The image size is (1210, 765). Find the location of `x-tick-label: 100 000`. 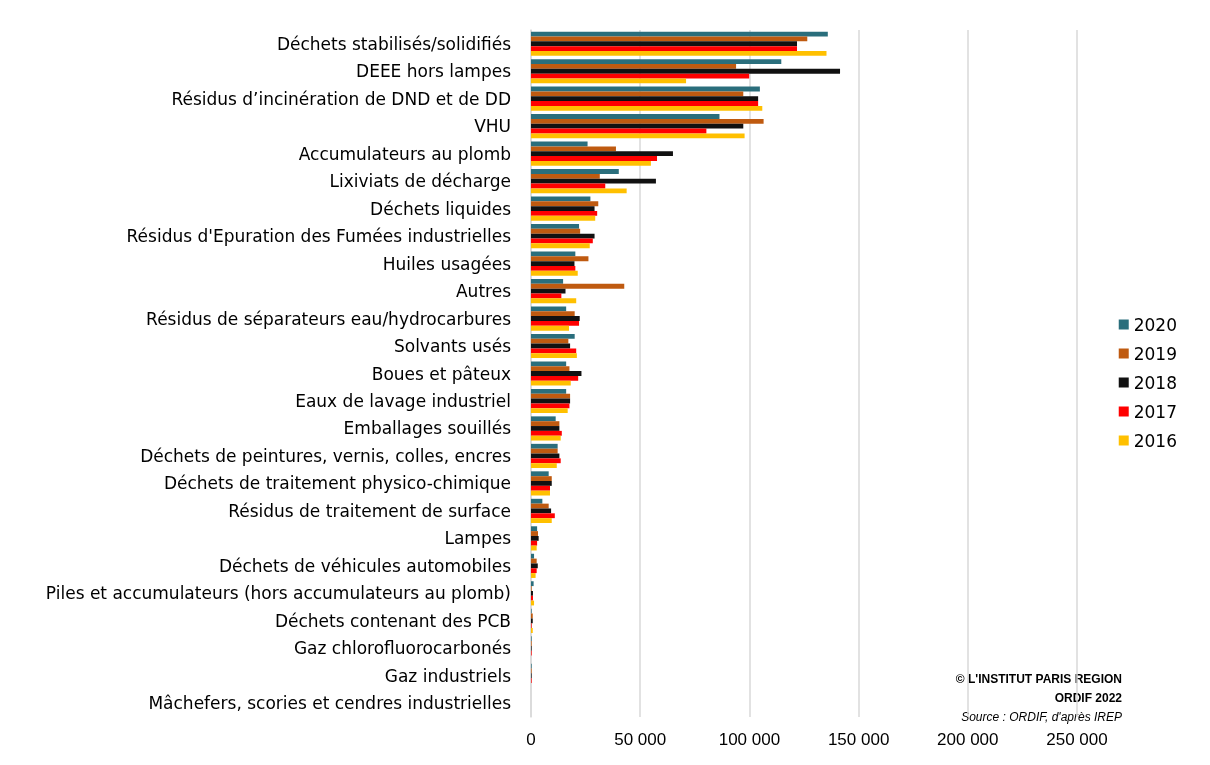

x-tick-label: 100 000 is located at coordinates (749, 739).